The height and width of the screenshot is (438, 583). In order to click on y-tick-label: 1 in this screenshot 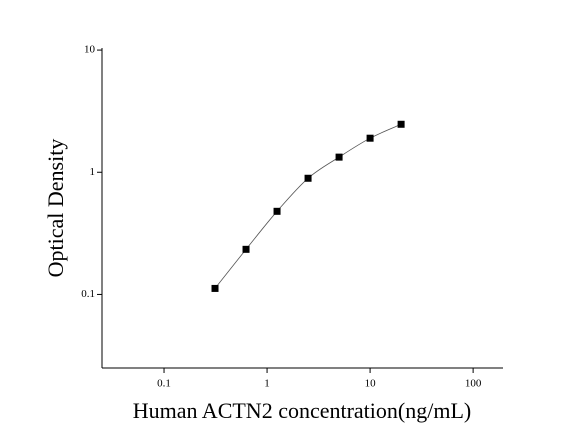, I will do `click(93, 172)`.